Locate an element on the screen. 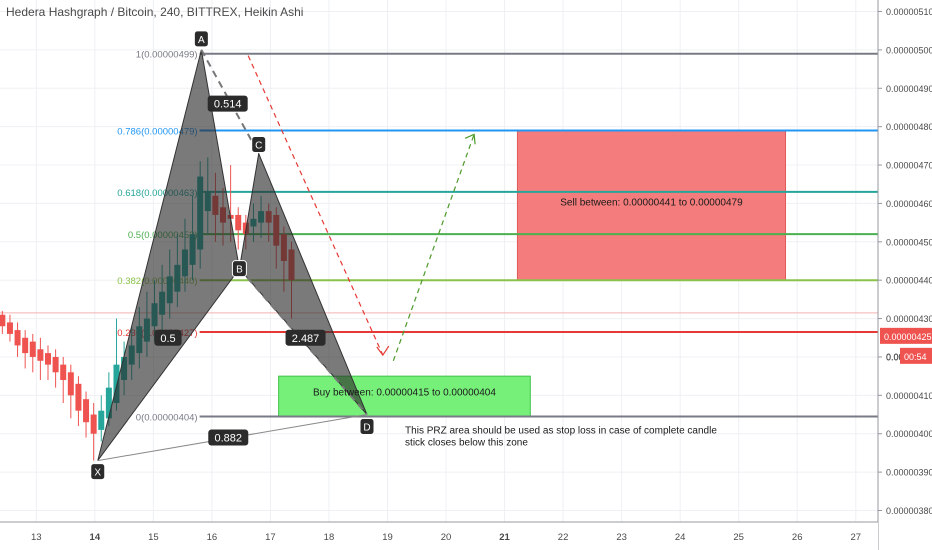 This screenshot has width=932, height=550. point-label-c: C is located at coordinates (258, 146).